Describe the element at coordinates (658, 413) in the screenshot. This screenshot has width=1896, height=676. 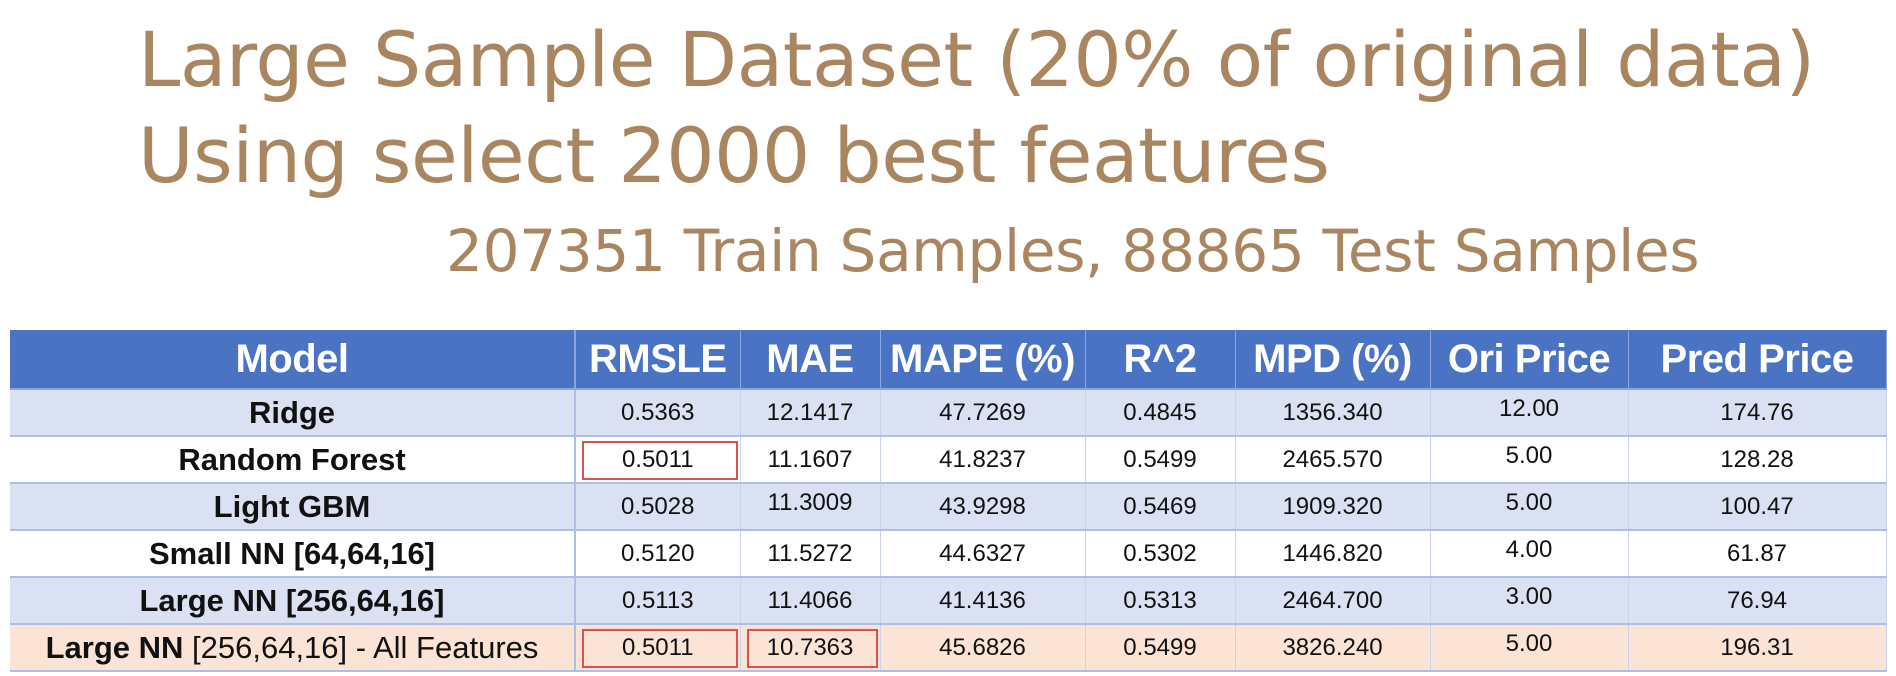
I see `rmsle-cell: 0.5363` at that location.